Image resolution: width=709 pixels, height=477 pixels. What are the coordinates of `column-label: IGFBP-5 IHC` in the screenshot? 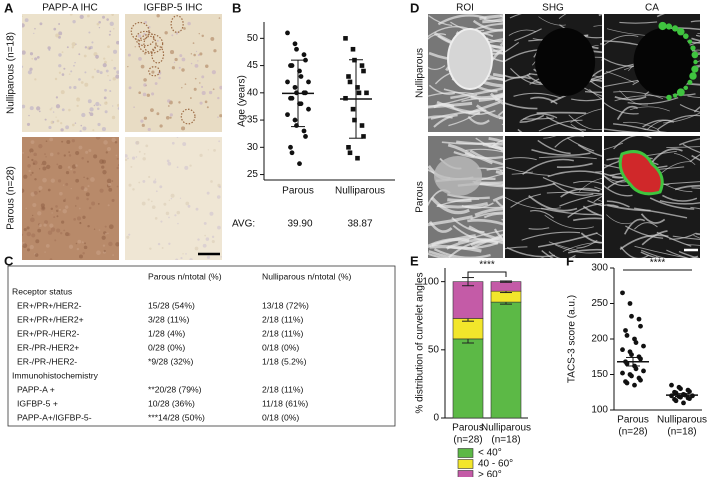 It's located at (173, 8).